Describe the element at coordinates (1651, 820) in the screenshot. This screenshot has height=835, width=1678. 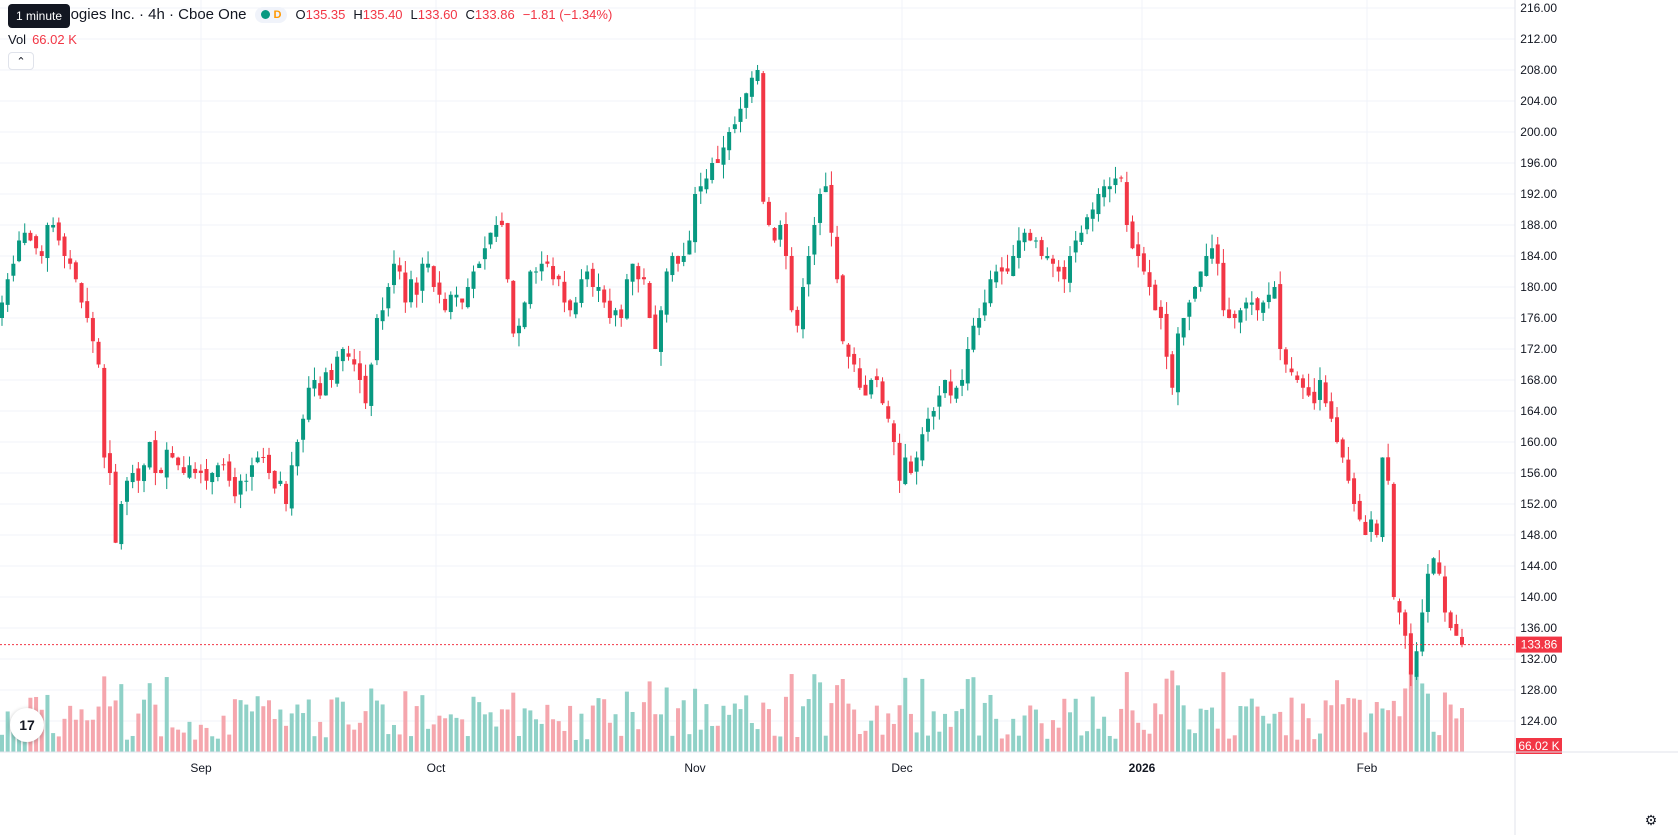
I see `settings-gear-icon: ⚙` at that location.